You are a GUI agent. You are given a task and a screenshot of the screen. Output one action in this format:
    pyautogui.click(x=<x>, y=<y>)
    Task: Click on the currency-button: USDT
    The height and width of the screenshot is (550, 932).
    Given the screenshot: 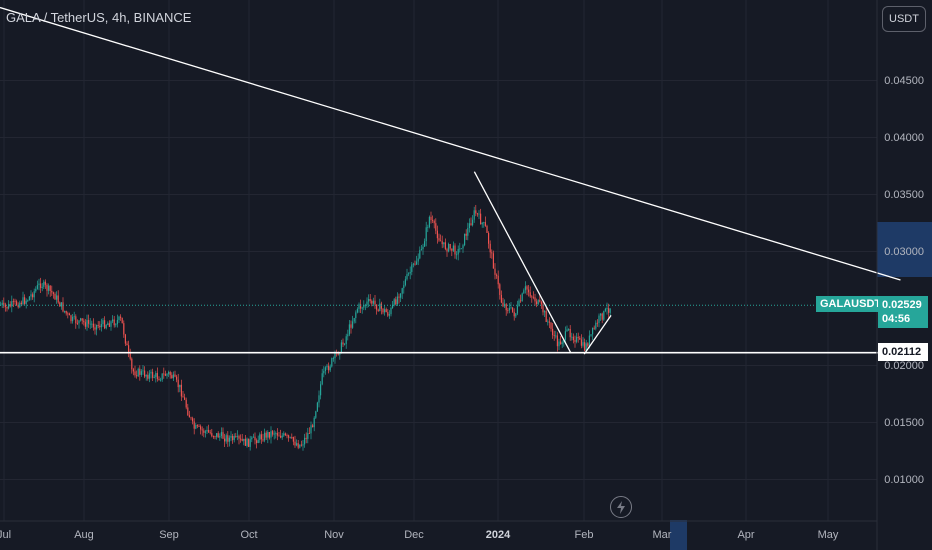 What is the action you would take?
    pyautogui.click(x=904, y=19)
    